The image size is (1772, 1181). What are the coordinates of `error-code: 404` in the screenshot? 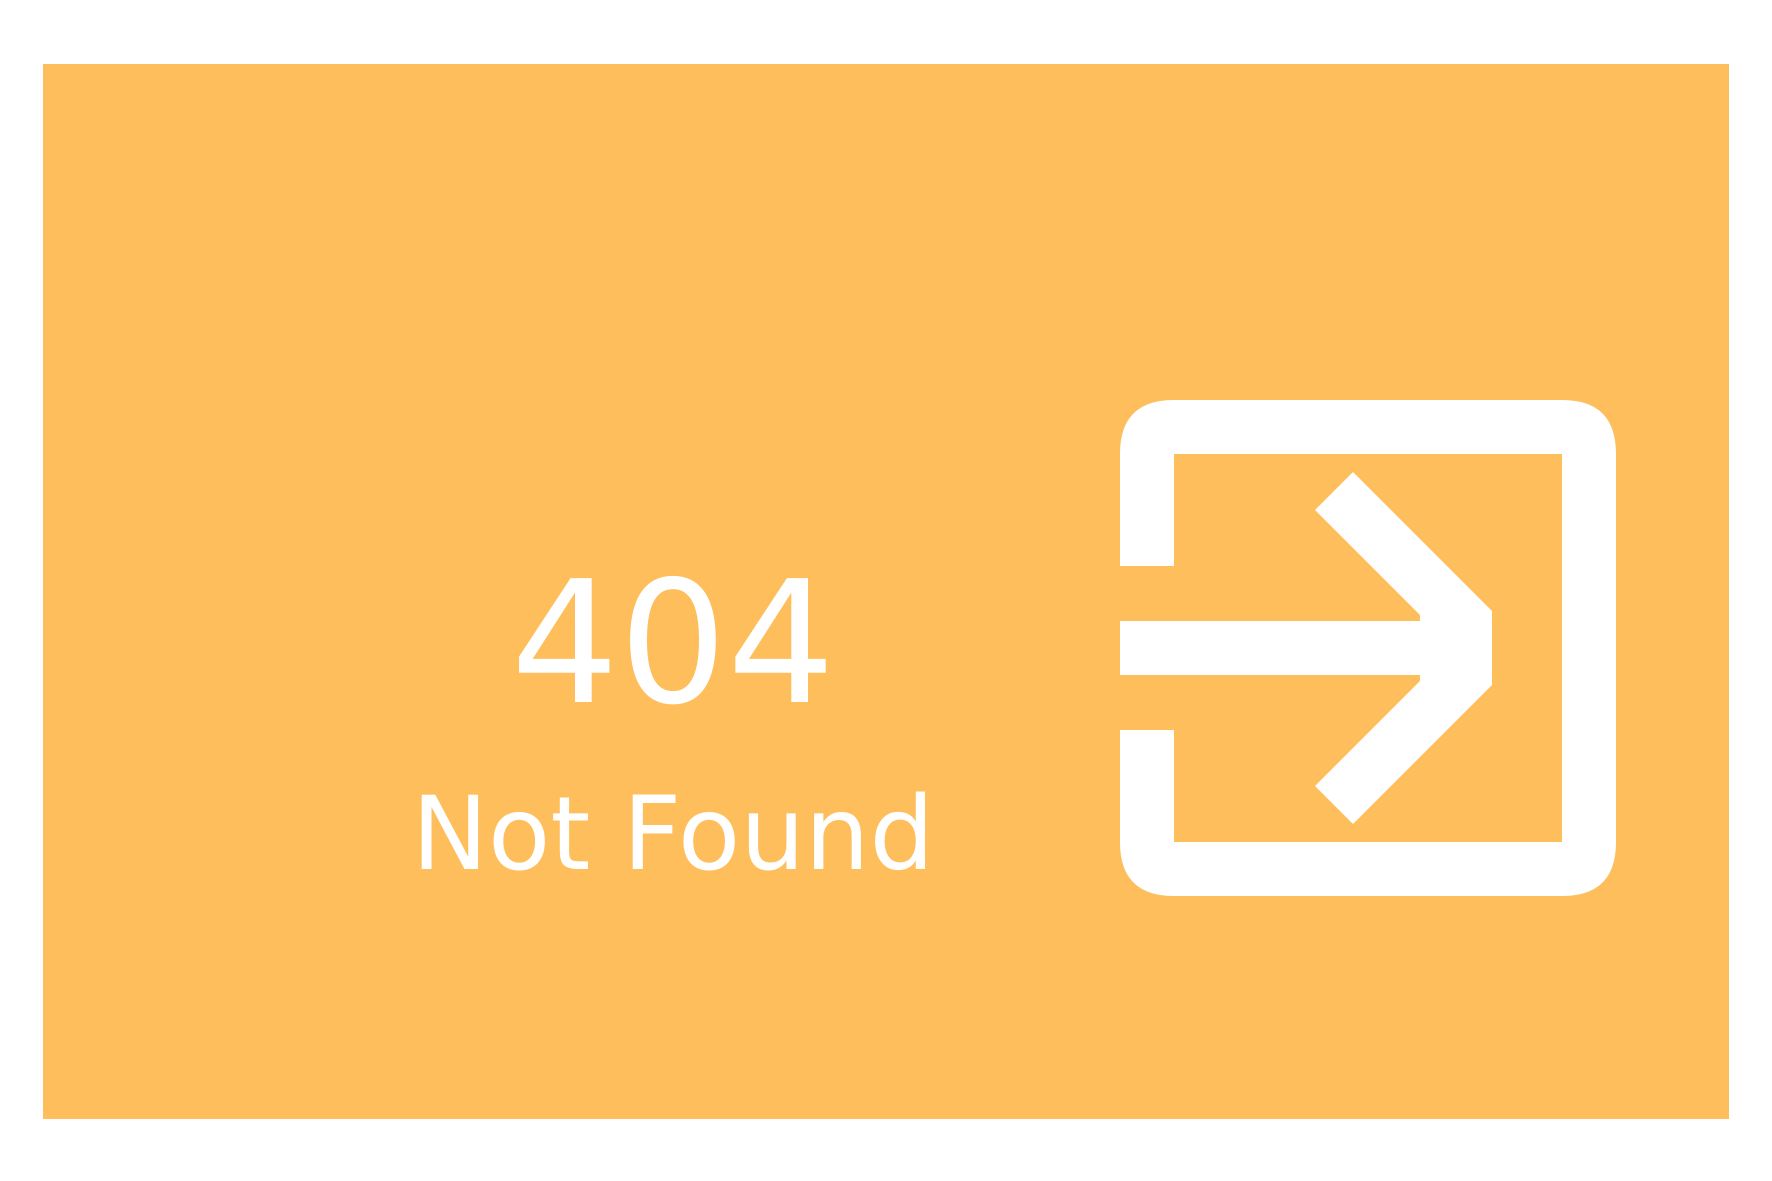 It's located at (673, 644).